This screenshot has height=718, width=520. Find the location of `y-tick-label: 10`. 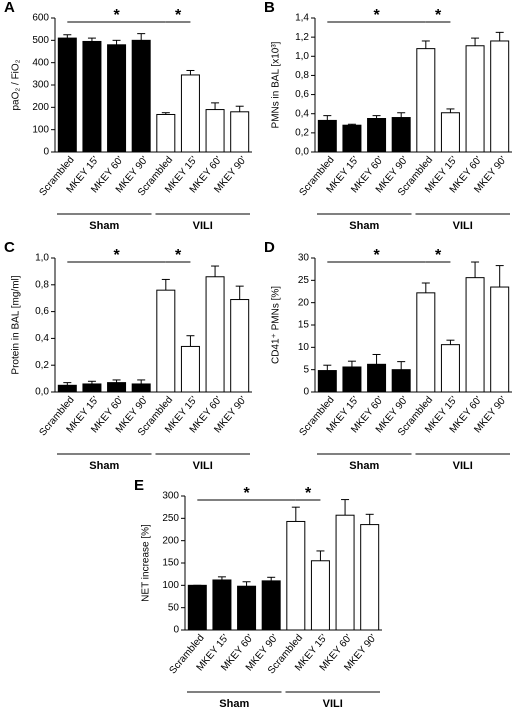

y-tick-label: 10 is located at coordinates (304, 347).